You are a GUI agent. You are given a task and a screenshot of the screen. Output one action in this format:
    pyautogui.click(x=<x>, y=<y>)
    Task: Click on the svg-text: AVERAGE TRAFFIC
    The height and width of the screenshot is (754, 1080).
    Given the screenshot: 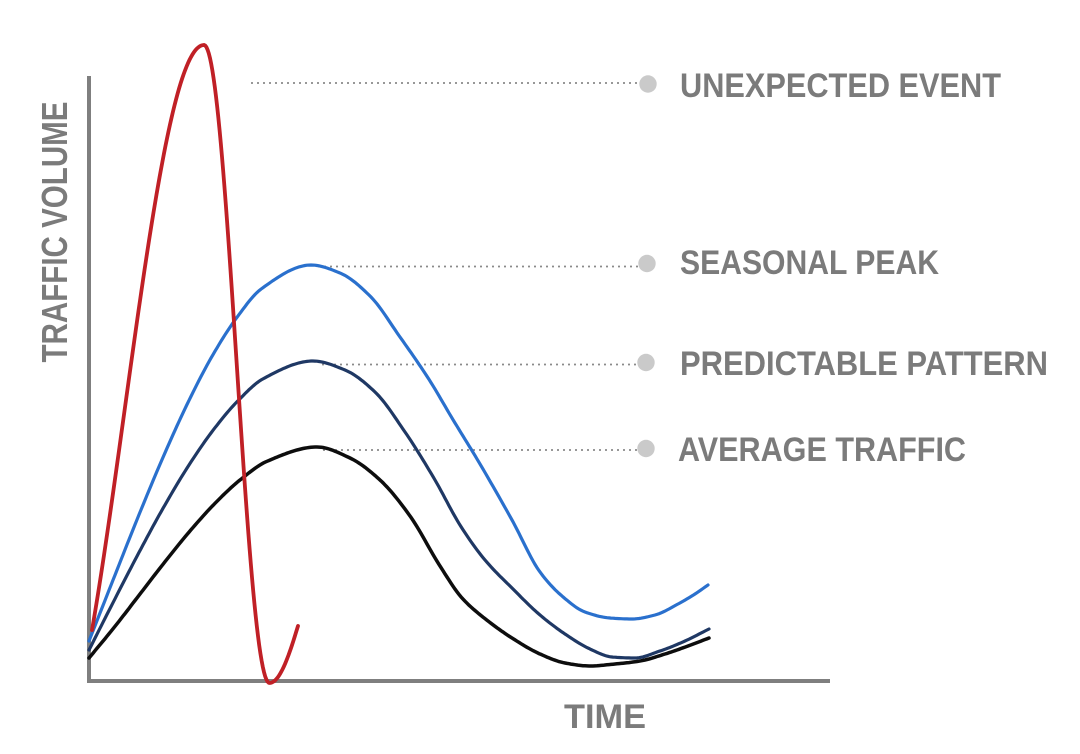 What is the action you would take?
    pyautogui.click(x=822, y=450)
    